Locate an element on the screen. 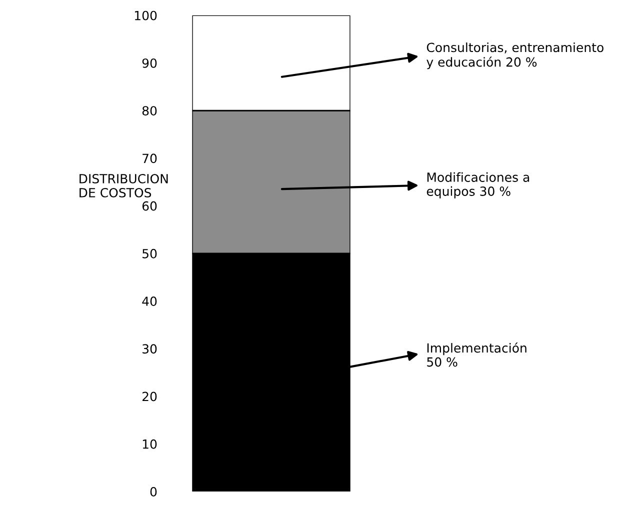 The image size is (620, 512). y-tick-label: 0 is located at coordinates (153, 491).